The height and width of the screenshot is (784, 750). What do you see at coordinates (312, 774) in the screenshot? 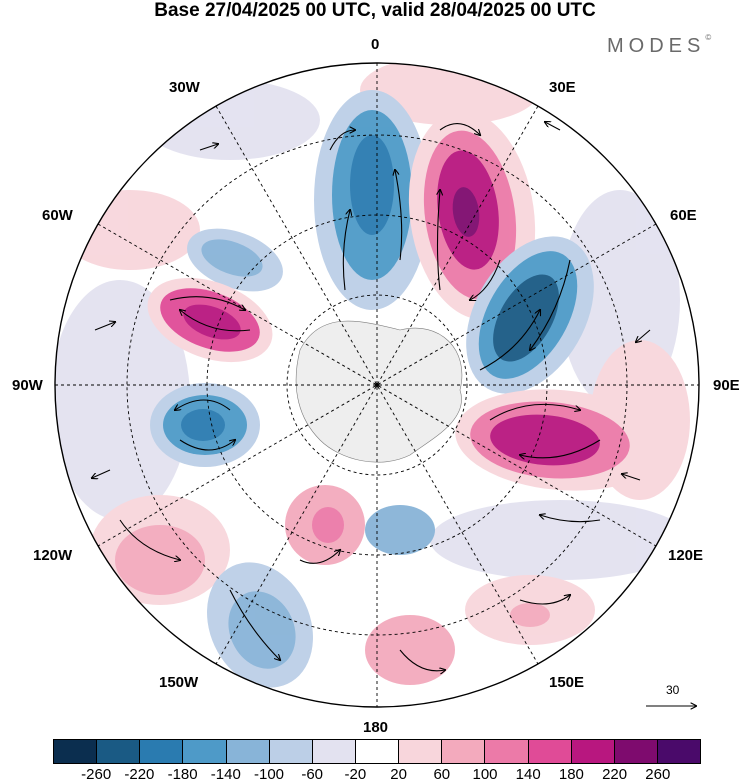
I see `colorbar-tick-label: -60` at bounding box center [312, 774].